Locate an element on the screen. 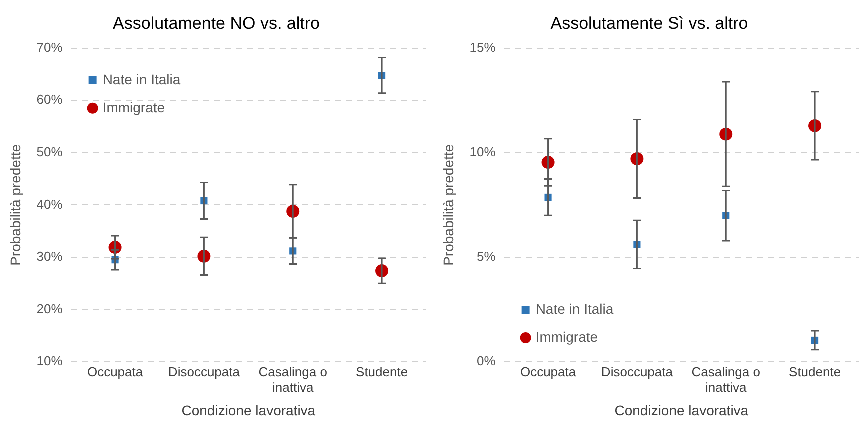 This screenshot has width=866, height=432. y-tick-label: 70% is located at coordinates (50, 47).